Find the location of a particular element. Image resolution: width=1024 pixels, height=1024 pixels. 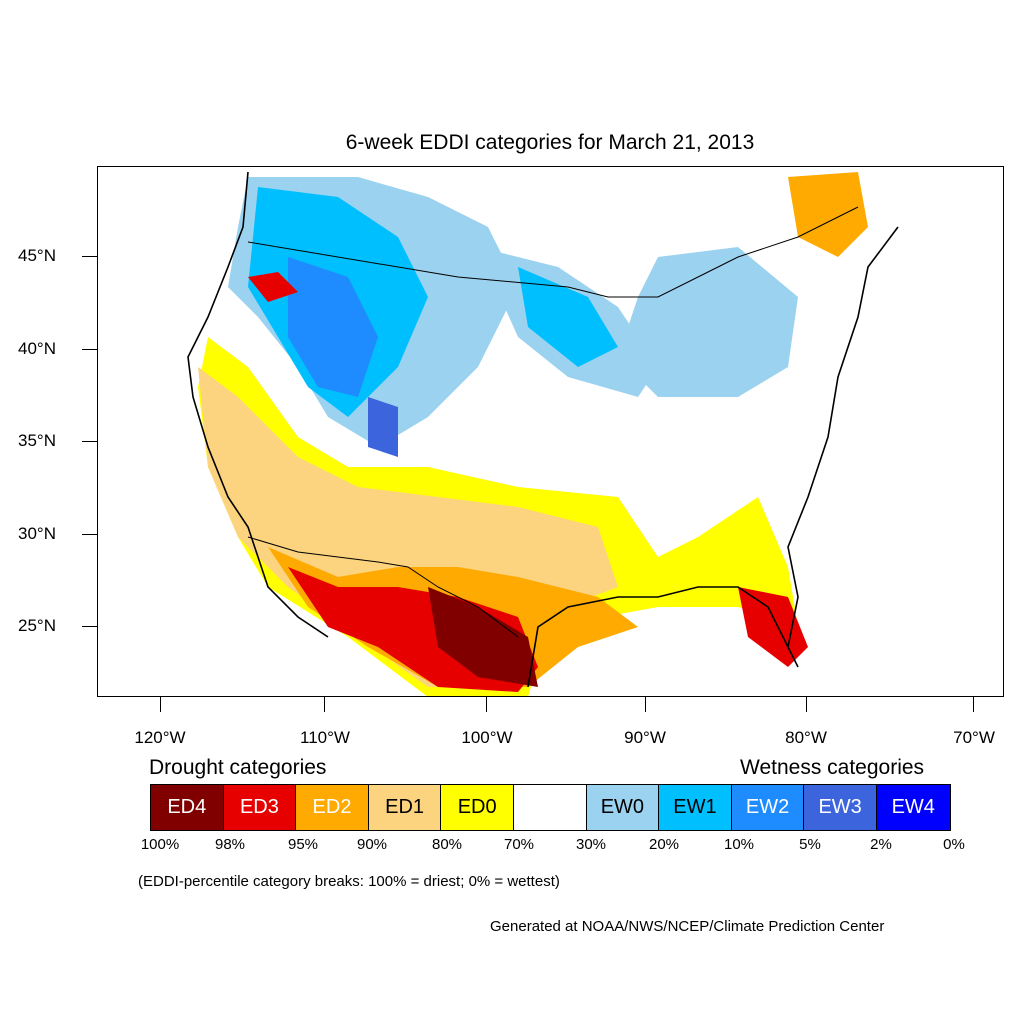

coastline-east is located at coordinates (843, 437).